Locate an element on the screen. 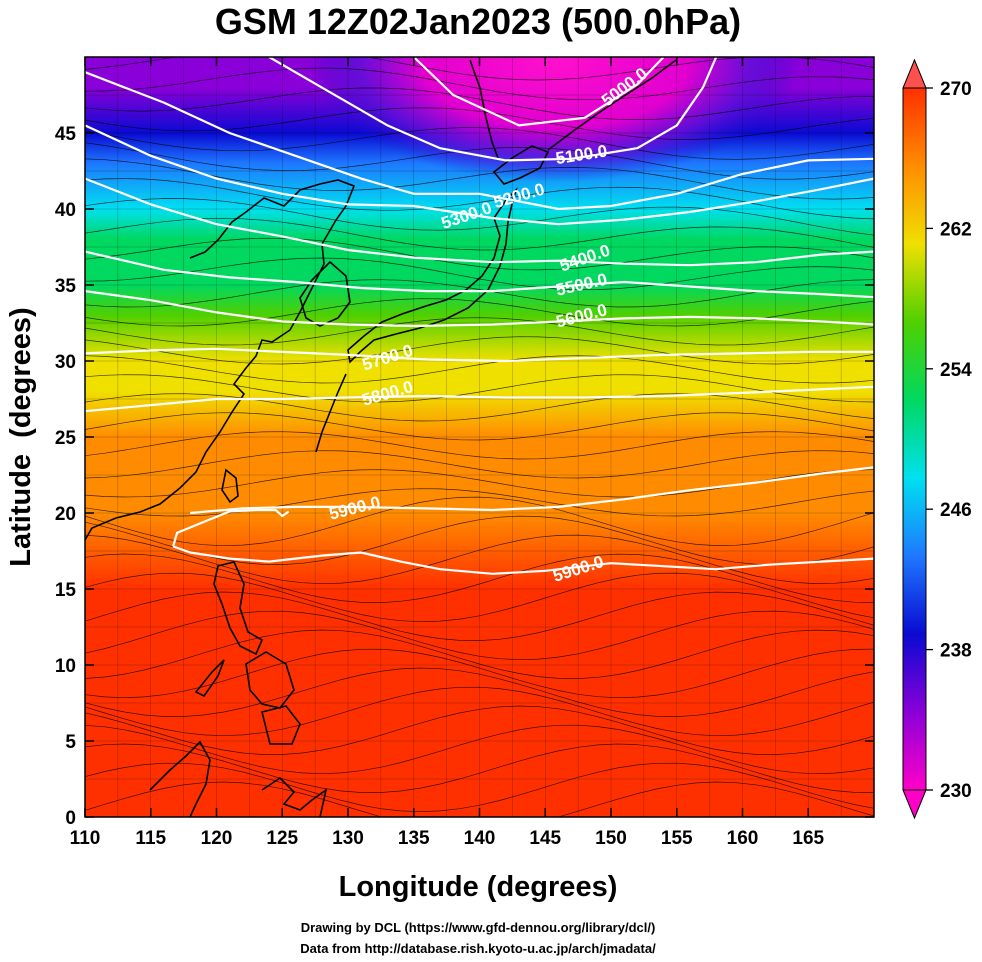 The image size is (982, 962). y-tick-label: 10 is located at coordinates (65, 666).